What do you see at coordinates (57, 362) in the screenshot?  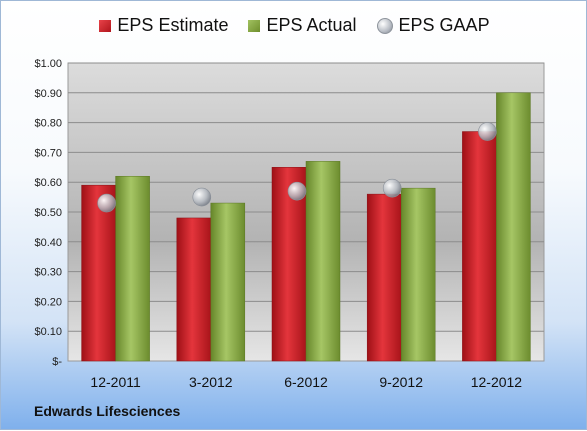 I see `y-tick-label: $-` at bounding box center [57, 362].